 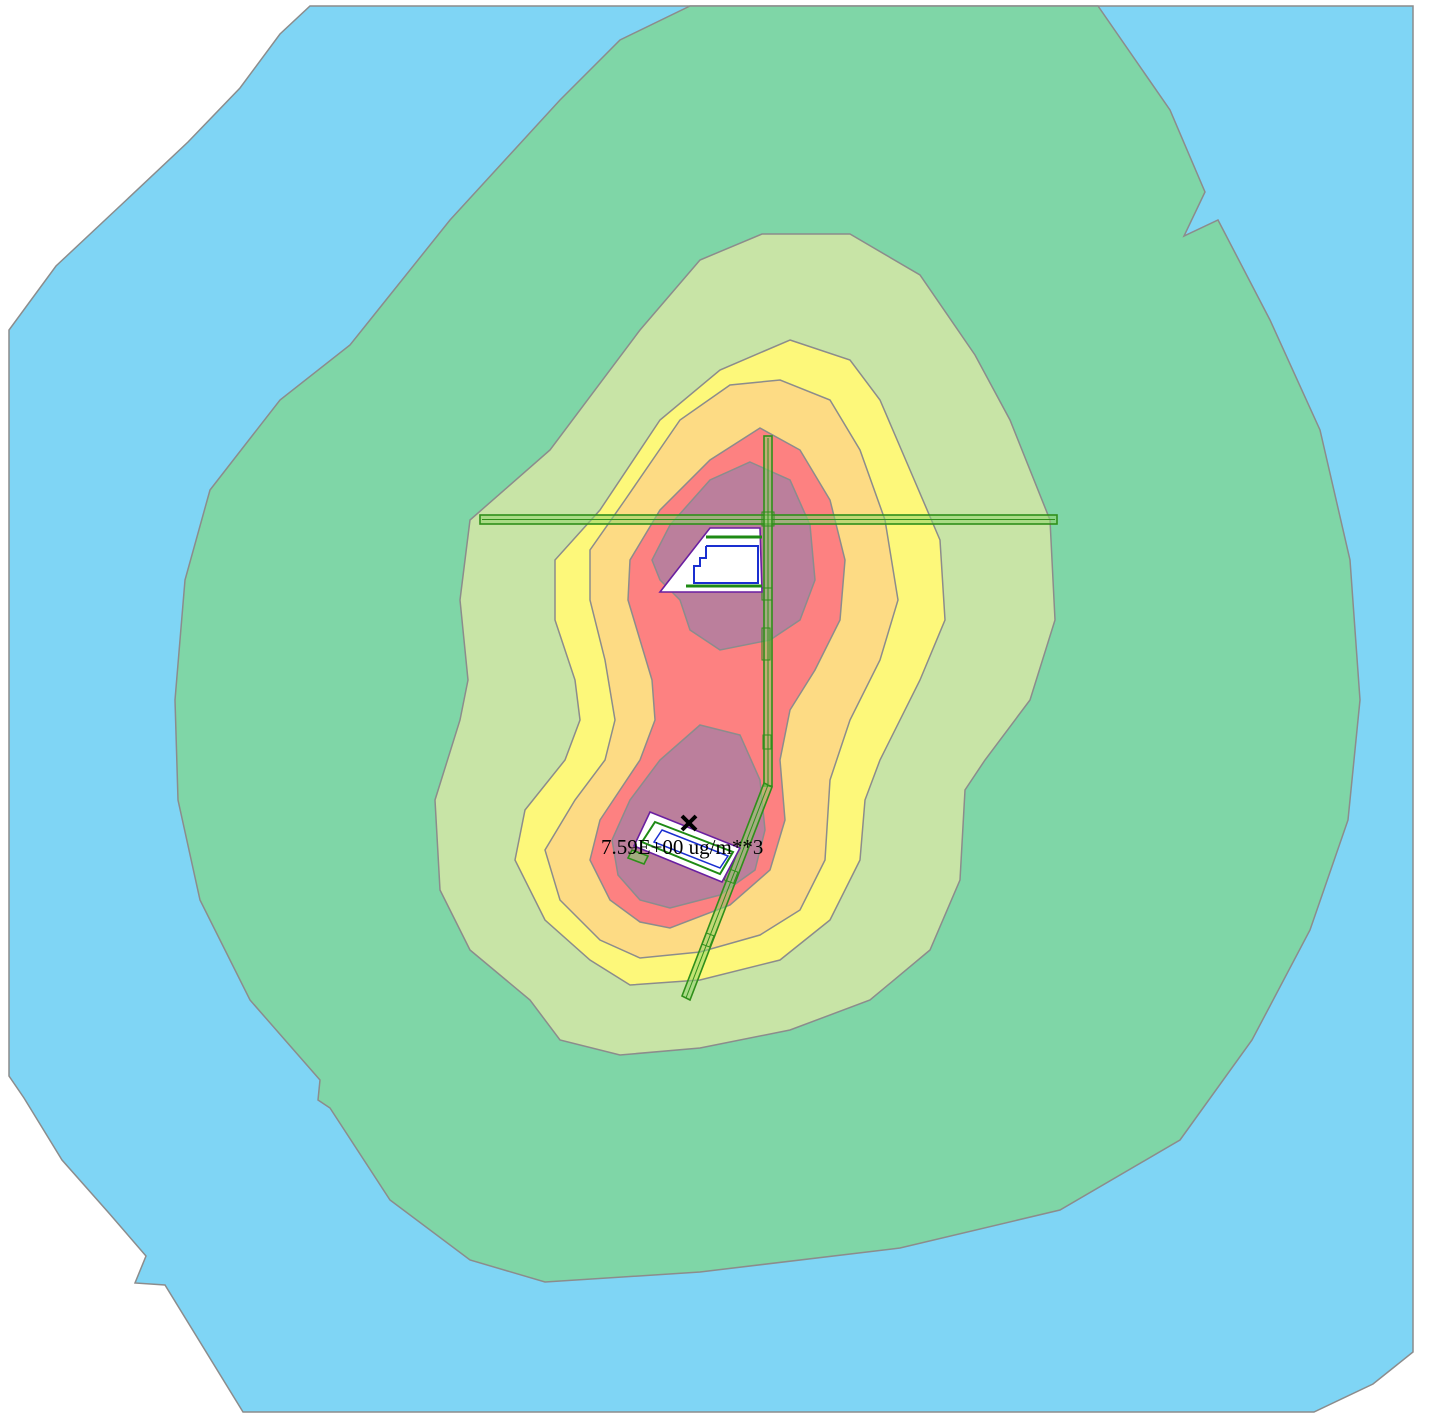 I want to click on facility-south, so click(x=684, y=847).